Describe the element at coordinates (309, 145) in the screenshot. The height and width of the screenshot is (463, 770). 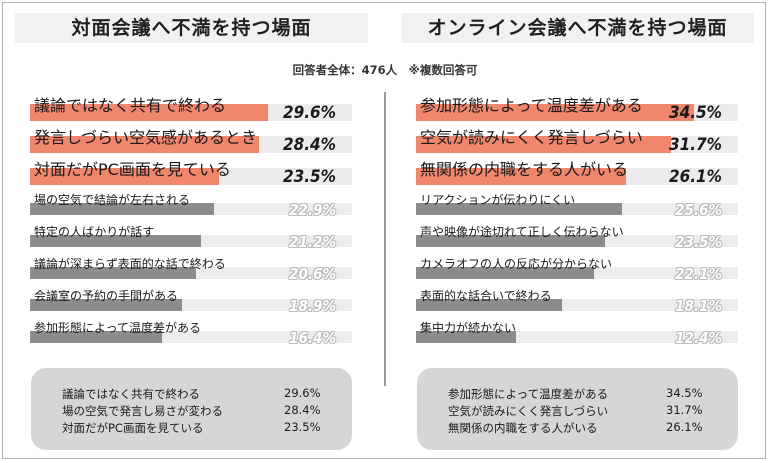
I see `bar-value-label: 28.4%` at that location.